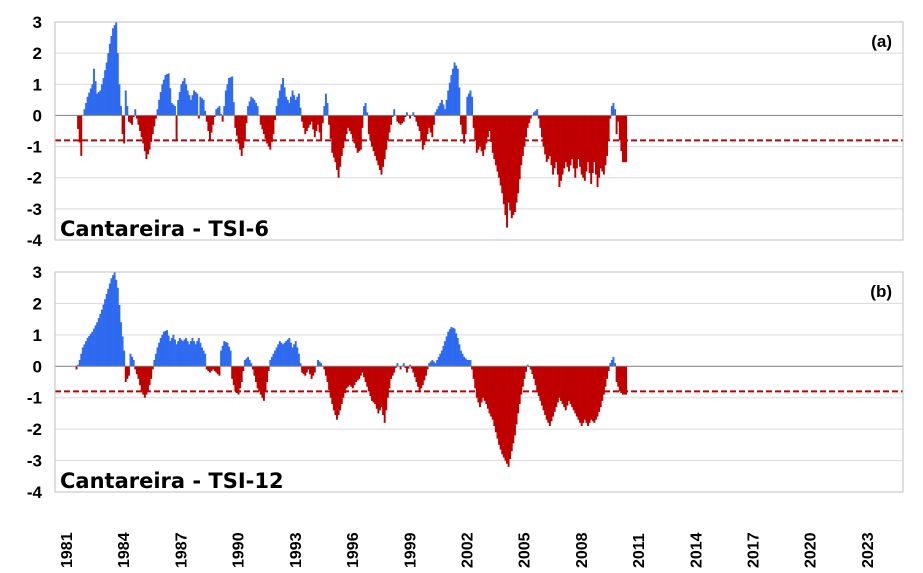  Describe the element at coordinates (164, 229) in the screenshot. I see `panel-a-title: Cantareira - TSI-6` at that location.